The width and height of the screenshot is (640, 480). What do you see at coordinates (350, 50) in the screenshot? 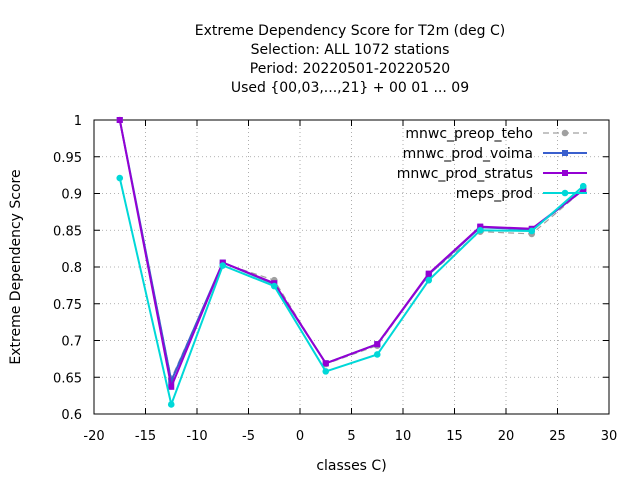
I see `title-line-2: Selection: ALL 1072 stations` at bounding box center [350, 50].